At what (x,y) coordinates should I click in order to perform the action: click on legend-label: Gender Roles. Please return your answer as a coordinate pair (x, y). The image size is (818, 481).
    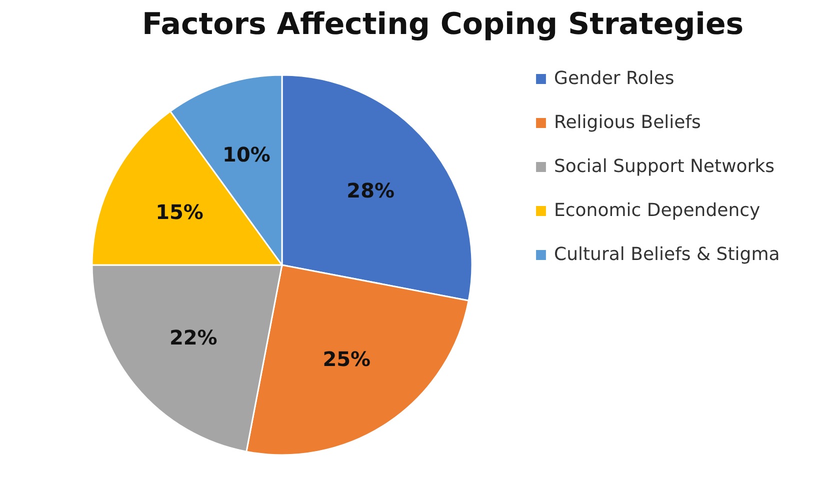
    Looking at the image, I should click on (614, 78).